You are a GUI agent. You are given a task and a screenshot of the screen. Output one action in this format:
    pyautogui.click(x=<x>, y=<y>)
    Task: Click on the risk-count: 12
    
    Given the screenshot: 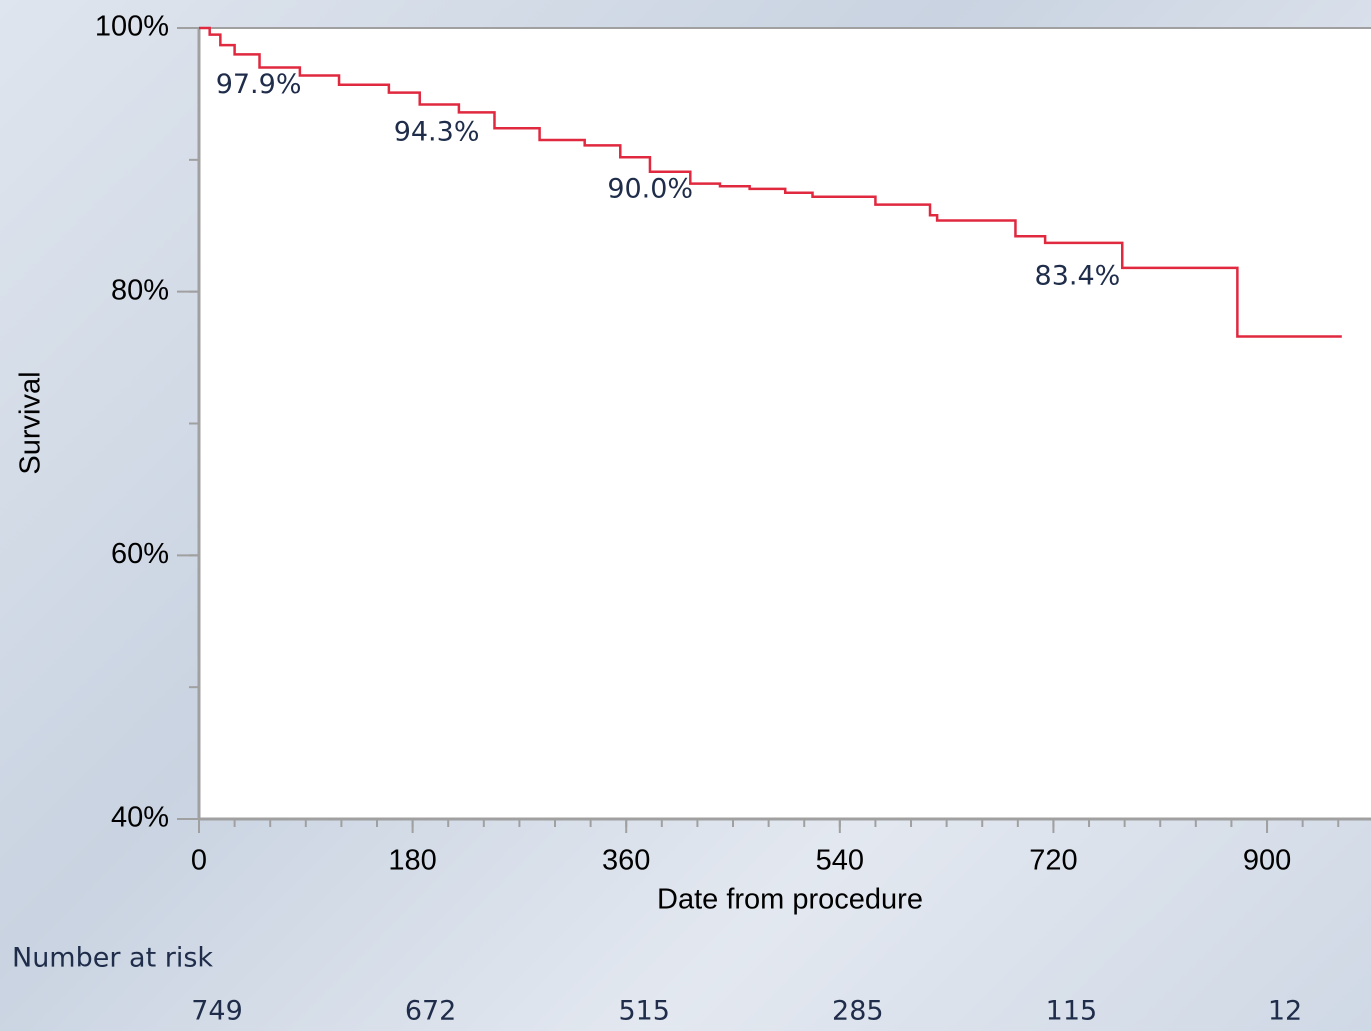 What is the action you would take?
    pyautogui.click(x=1285, y=1011)
    